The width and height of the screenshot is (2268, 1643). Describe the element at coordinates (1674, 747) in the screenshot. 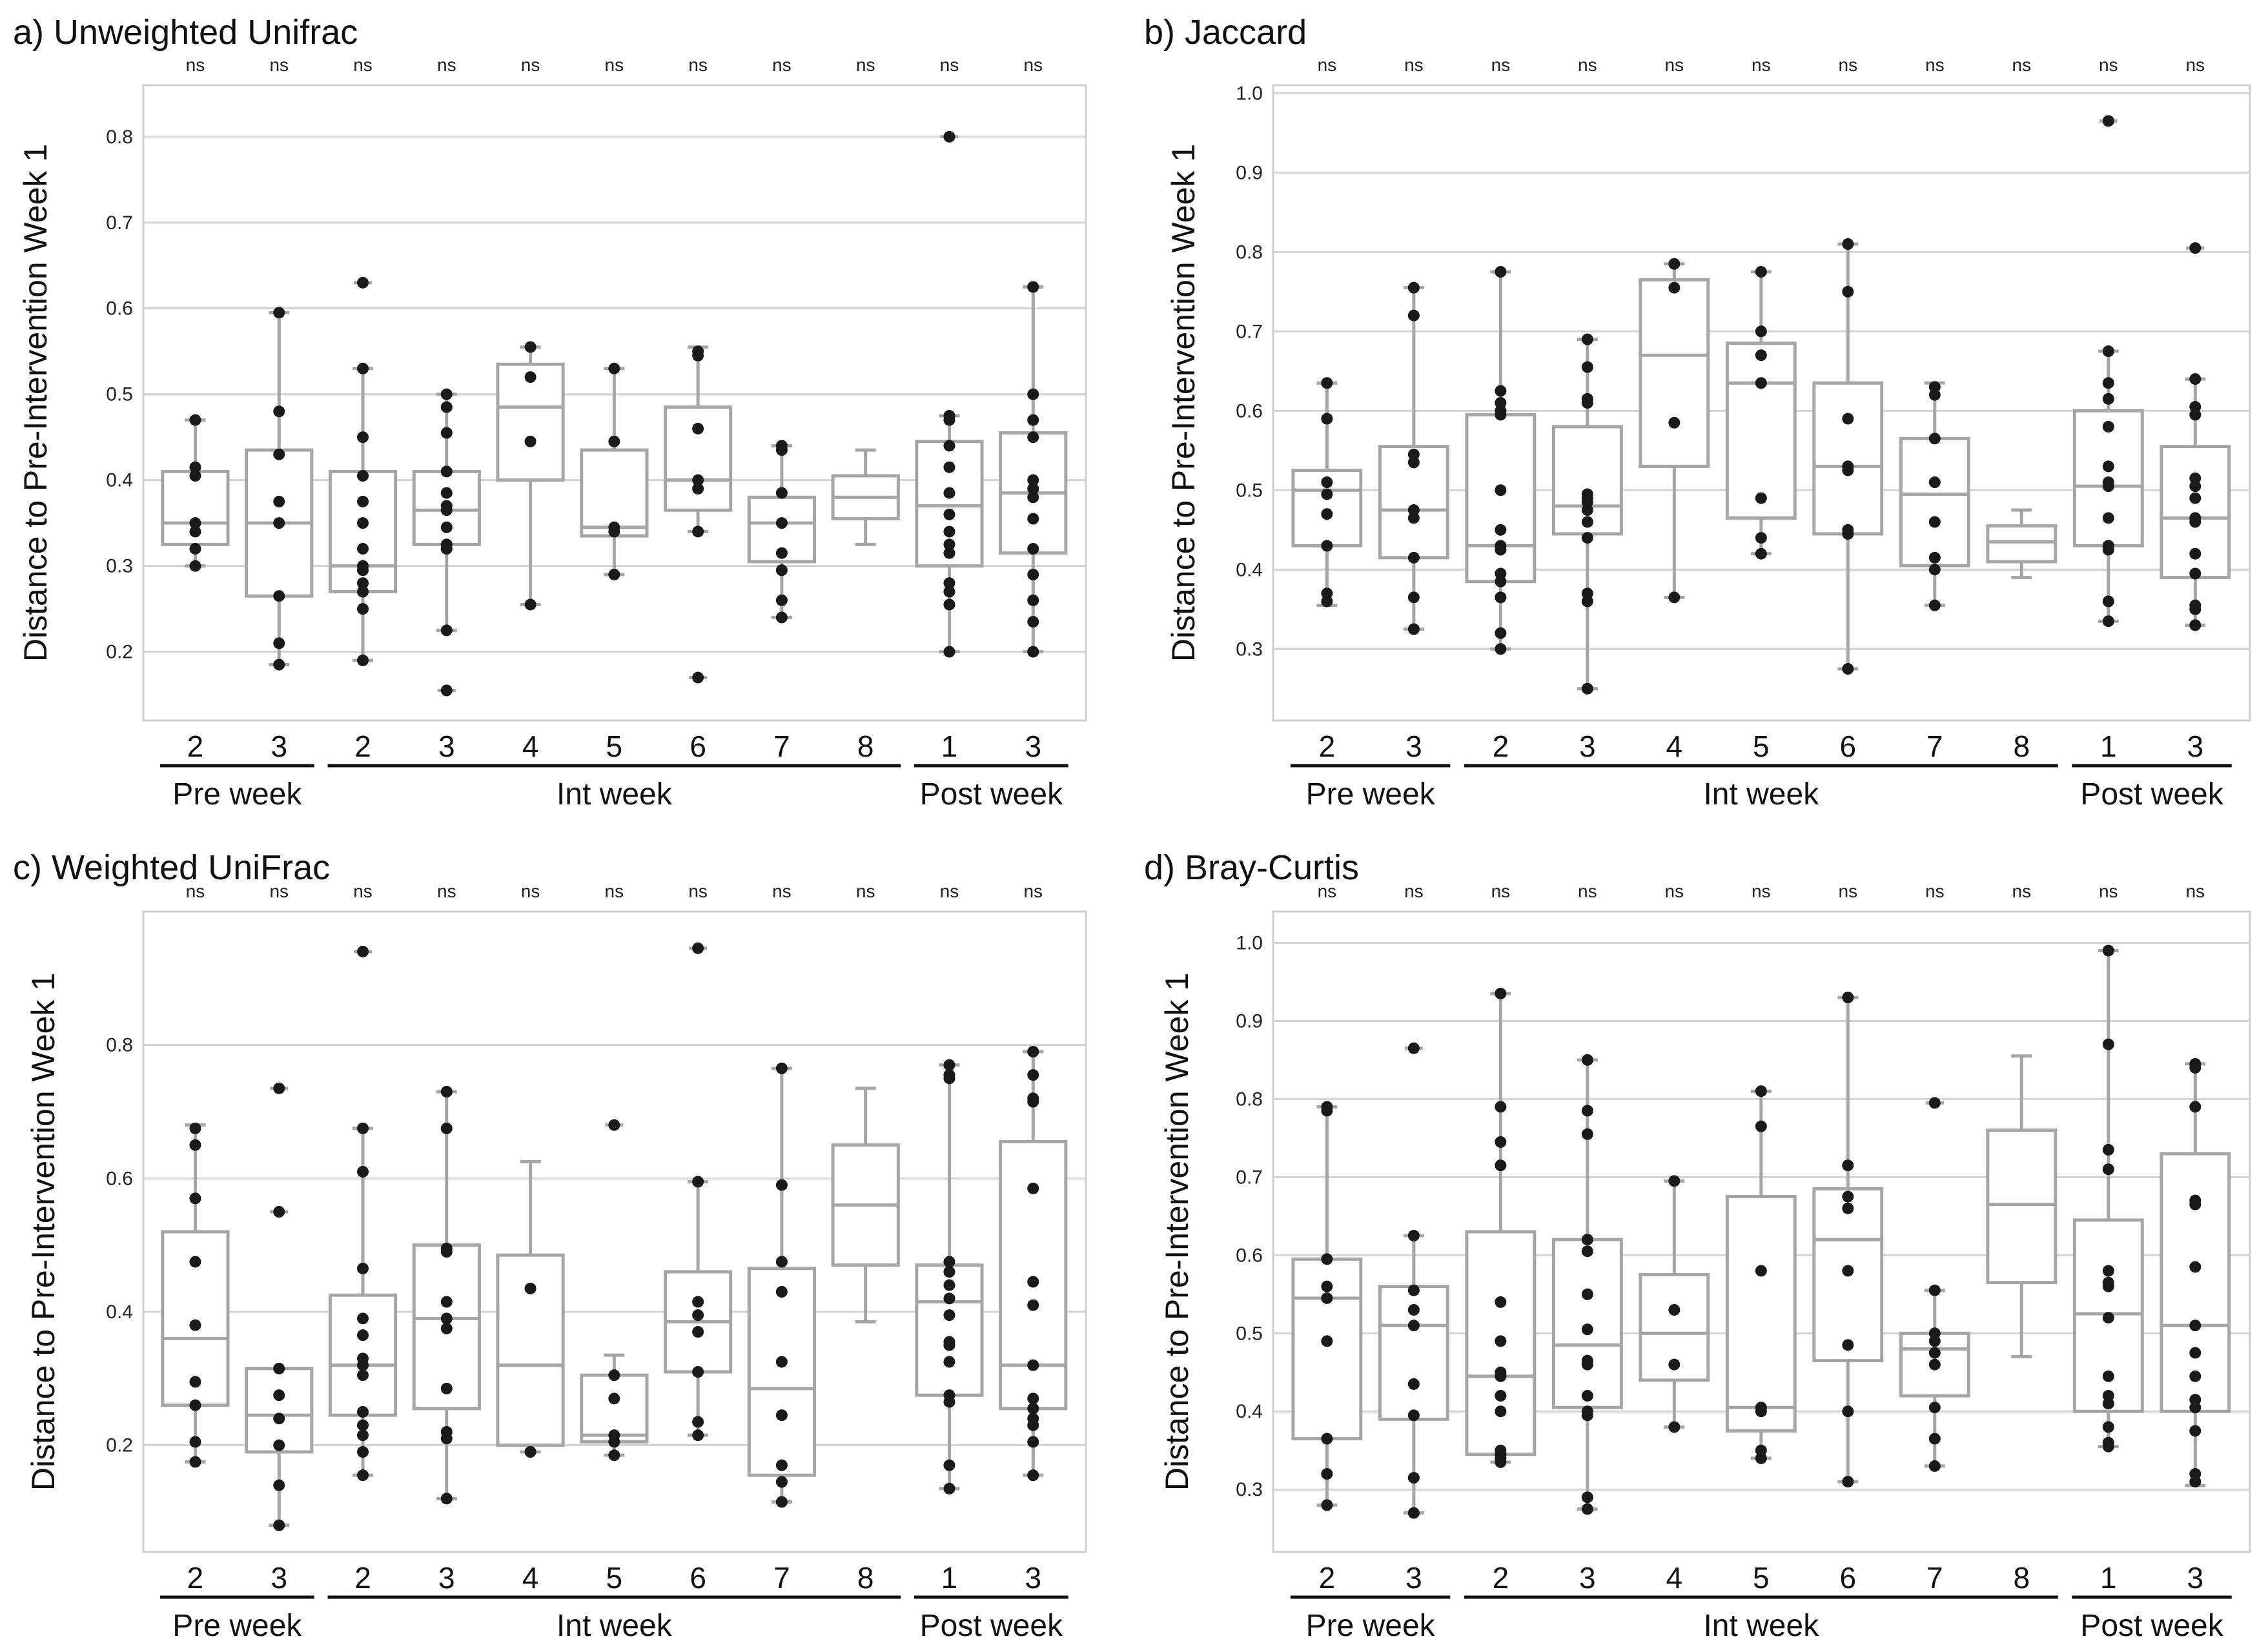

I see `x-tick-label: 4` at that location.